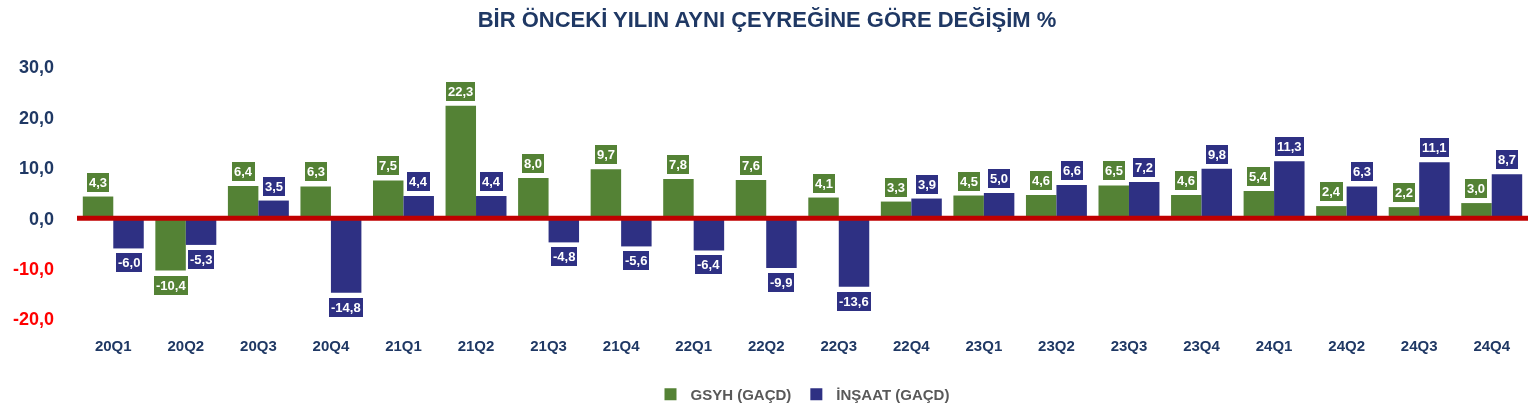  I want to click on data-label: 22,3, so click(461, 91).